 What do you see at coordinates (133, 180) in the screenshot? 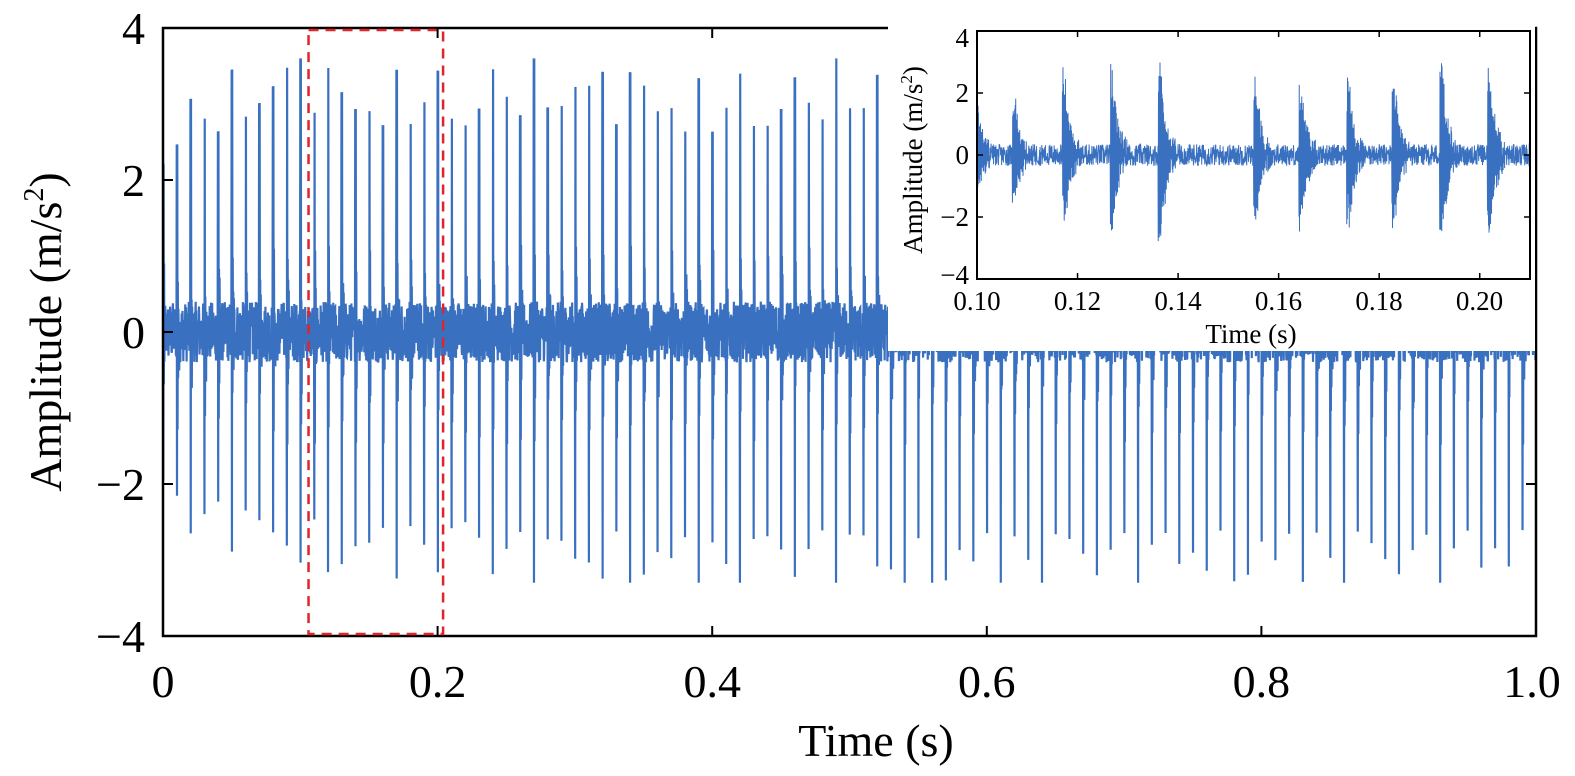
I see `y-tick-label: 2` at bounding box center [133, 180].